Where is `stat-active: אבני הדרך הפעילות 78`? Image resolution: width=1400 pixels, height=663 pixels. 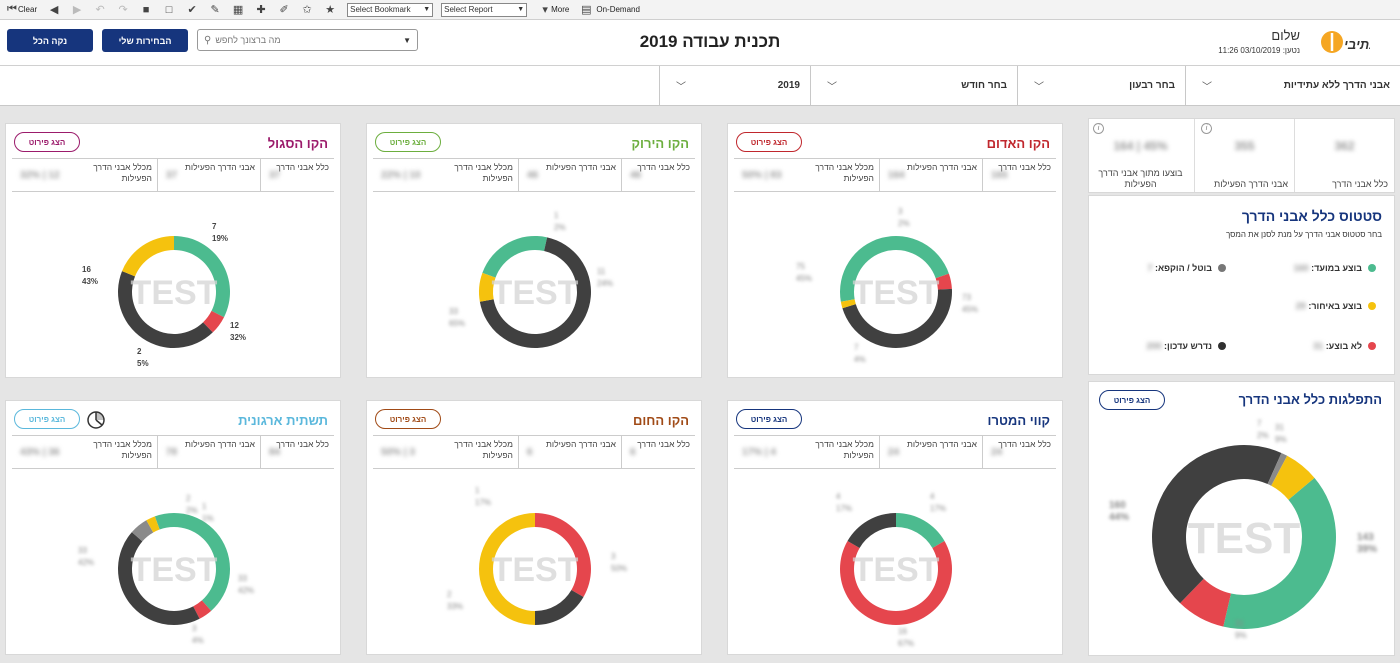
stat-active: אבני הדרך הפעילות 78 is located at coordinates (208, 452).